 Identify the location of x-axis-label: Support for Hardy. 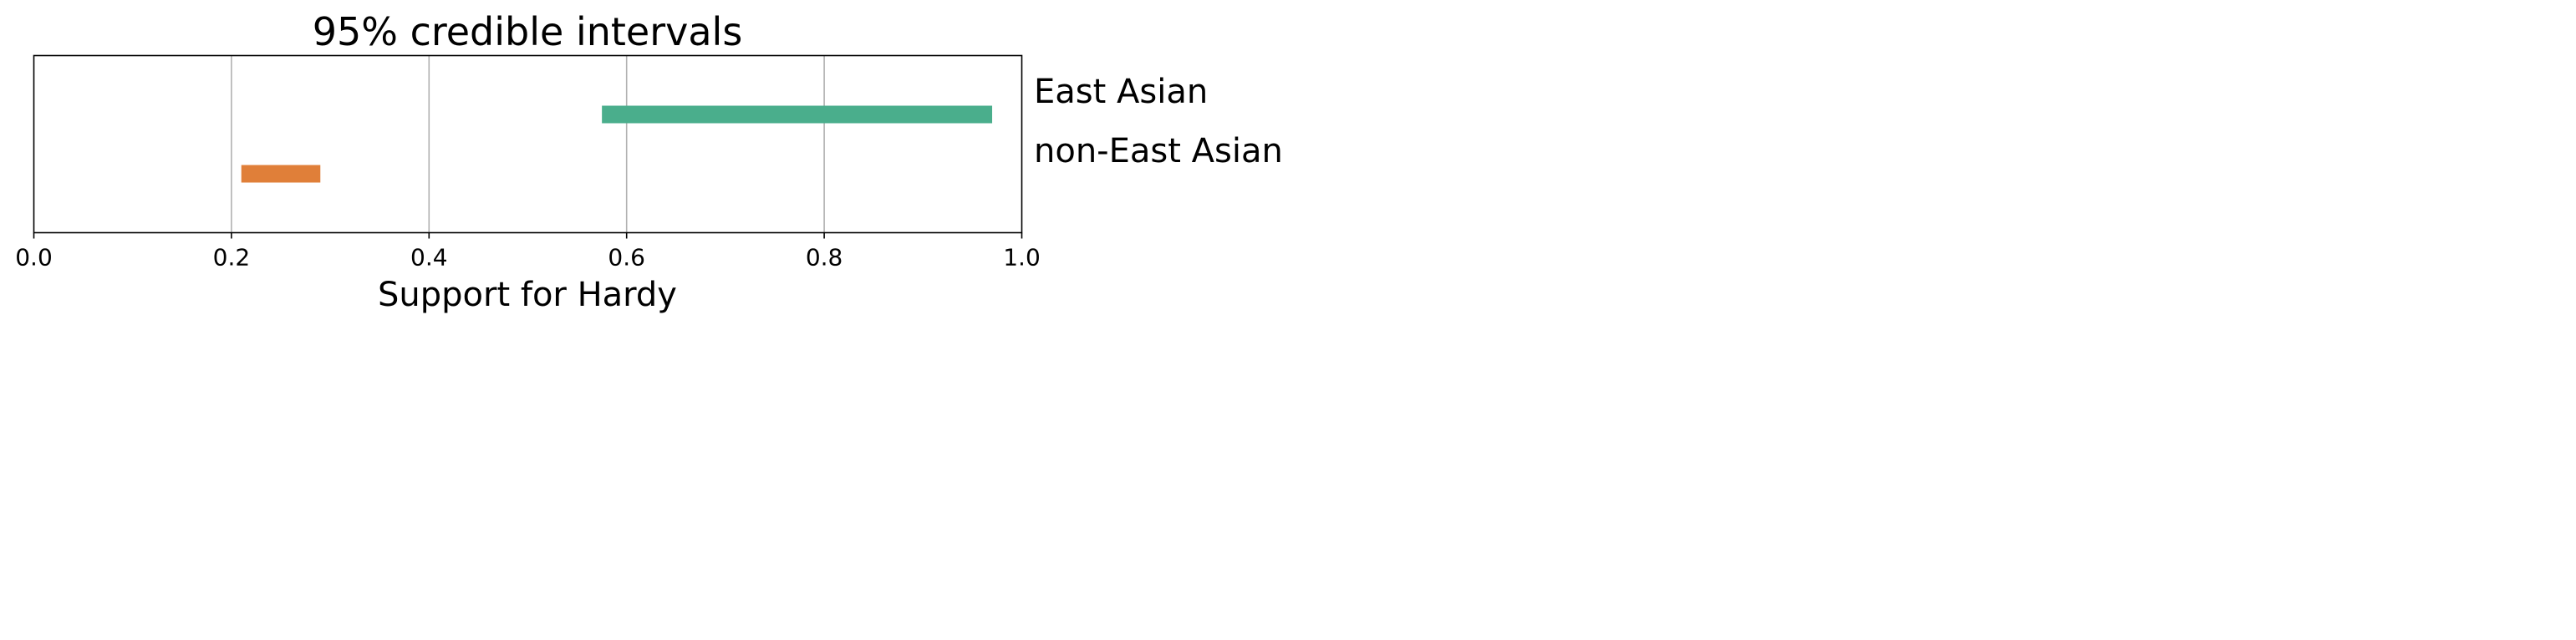
(527, 295).